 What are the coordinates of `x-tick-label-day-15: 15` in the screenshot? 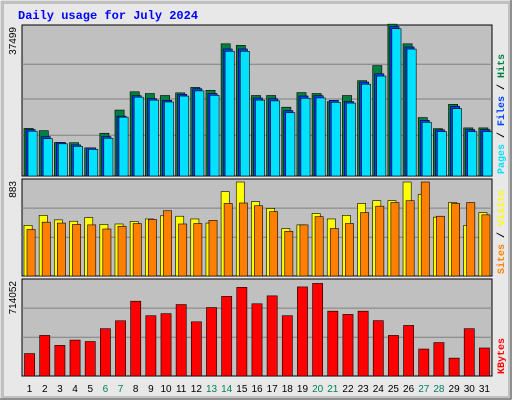 It's located at (242, 389).